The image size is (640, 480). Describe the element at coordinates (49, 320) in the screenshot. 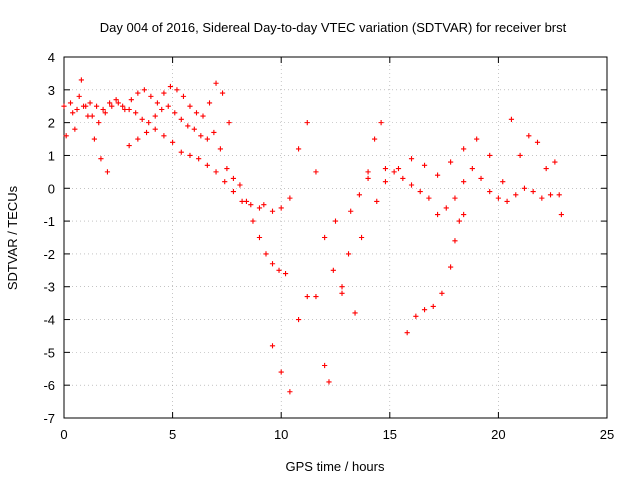

I see `y-tick-label: -4` at that location.